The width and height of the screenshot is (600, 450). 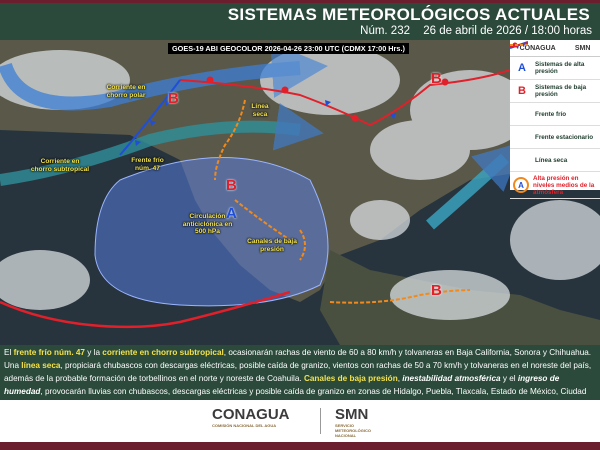 I want to click on map-label: Circulación anticiclónica en 500 hPa, so click(x=207, y=224).